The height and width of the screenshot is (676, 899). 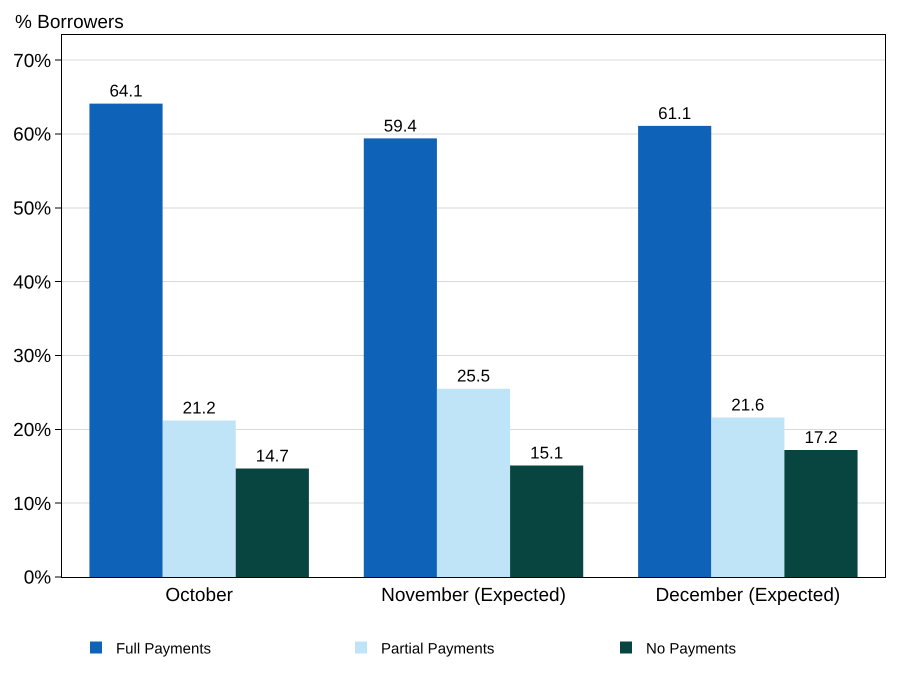 I want to click on y-axis-title: % Borrowers, so click(x=69, y=22).